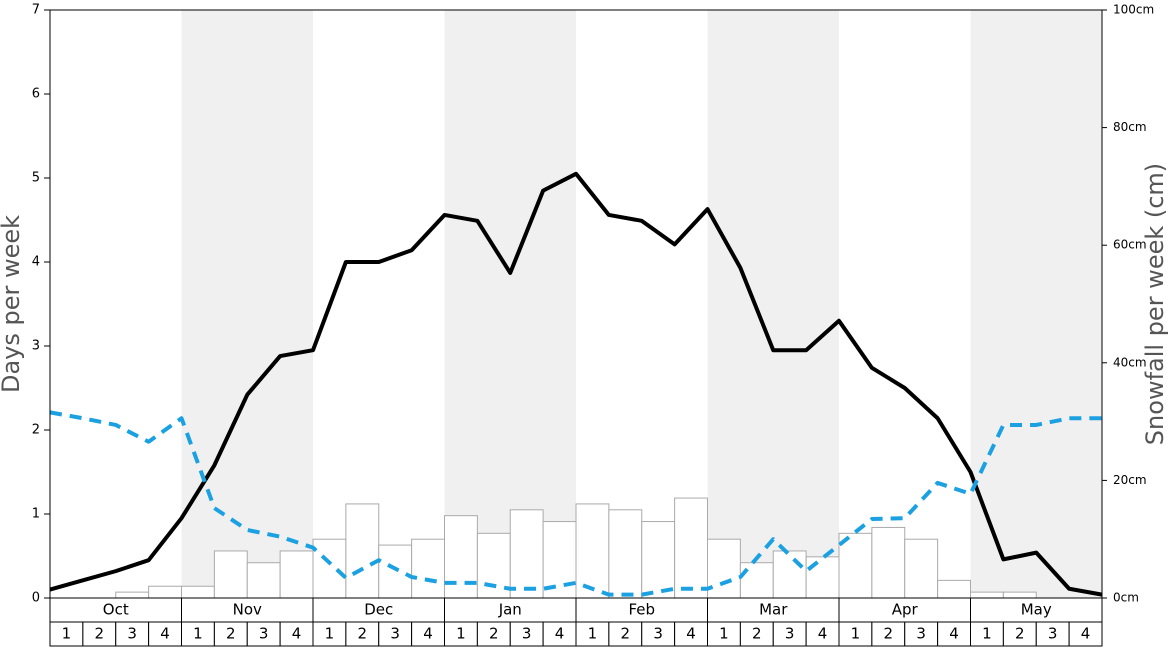  What do you see at coordinates (36, 94) in the screenshot?
I see `y-tick-label: 6` at bounding box center [36, 94].